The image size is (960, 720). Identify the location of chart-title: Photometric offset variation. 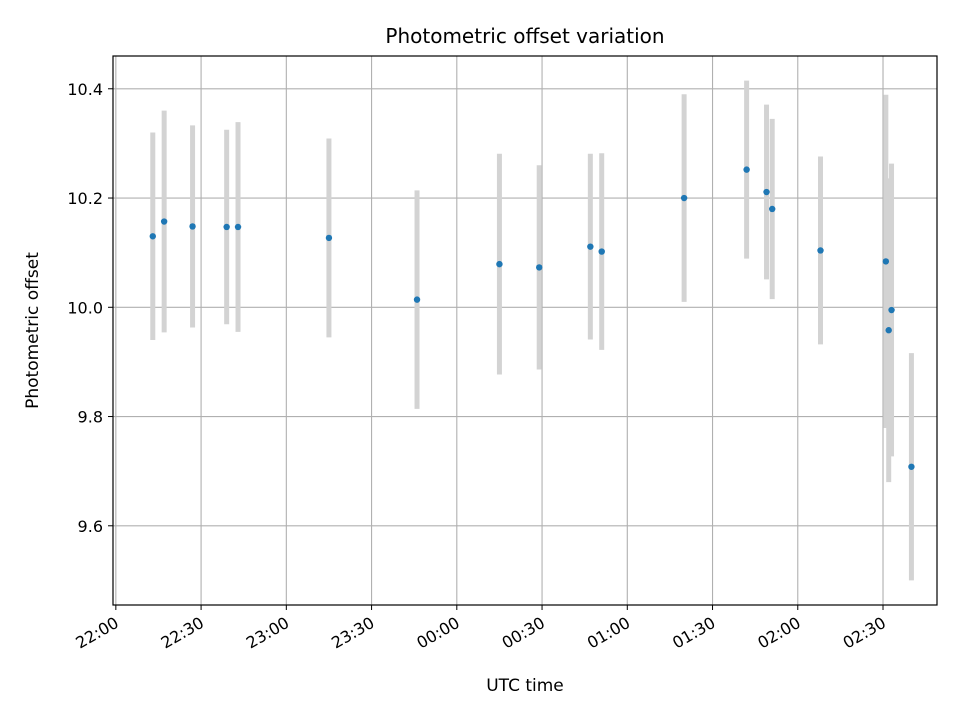
(524, 36).